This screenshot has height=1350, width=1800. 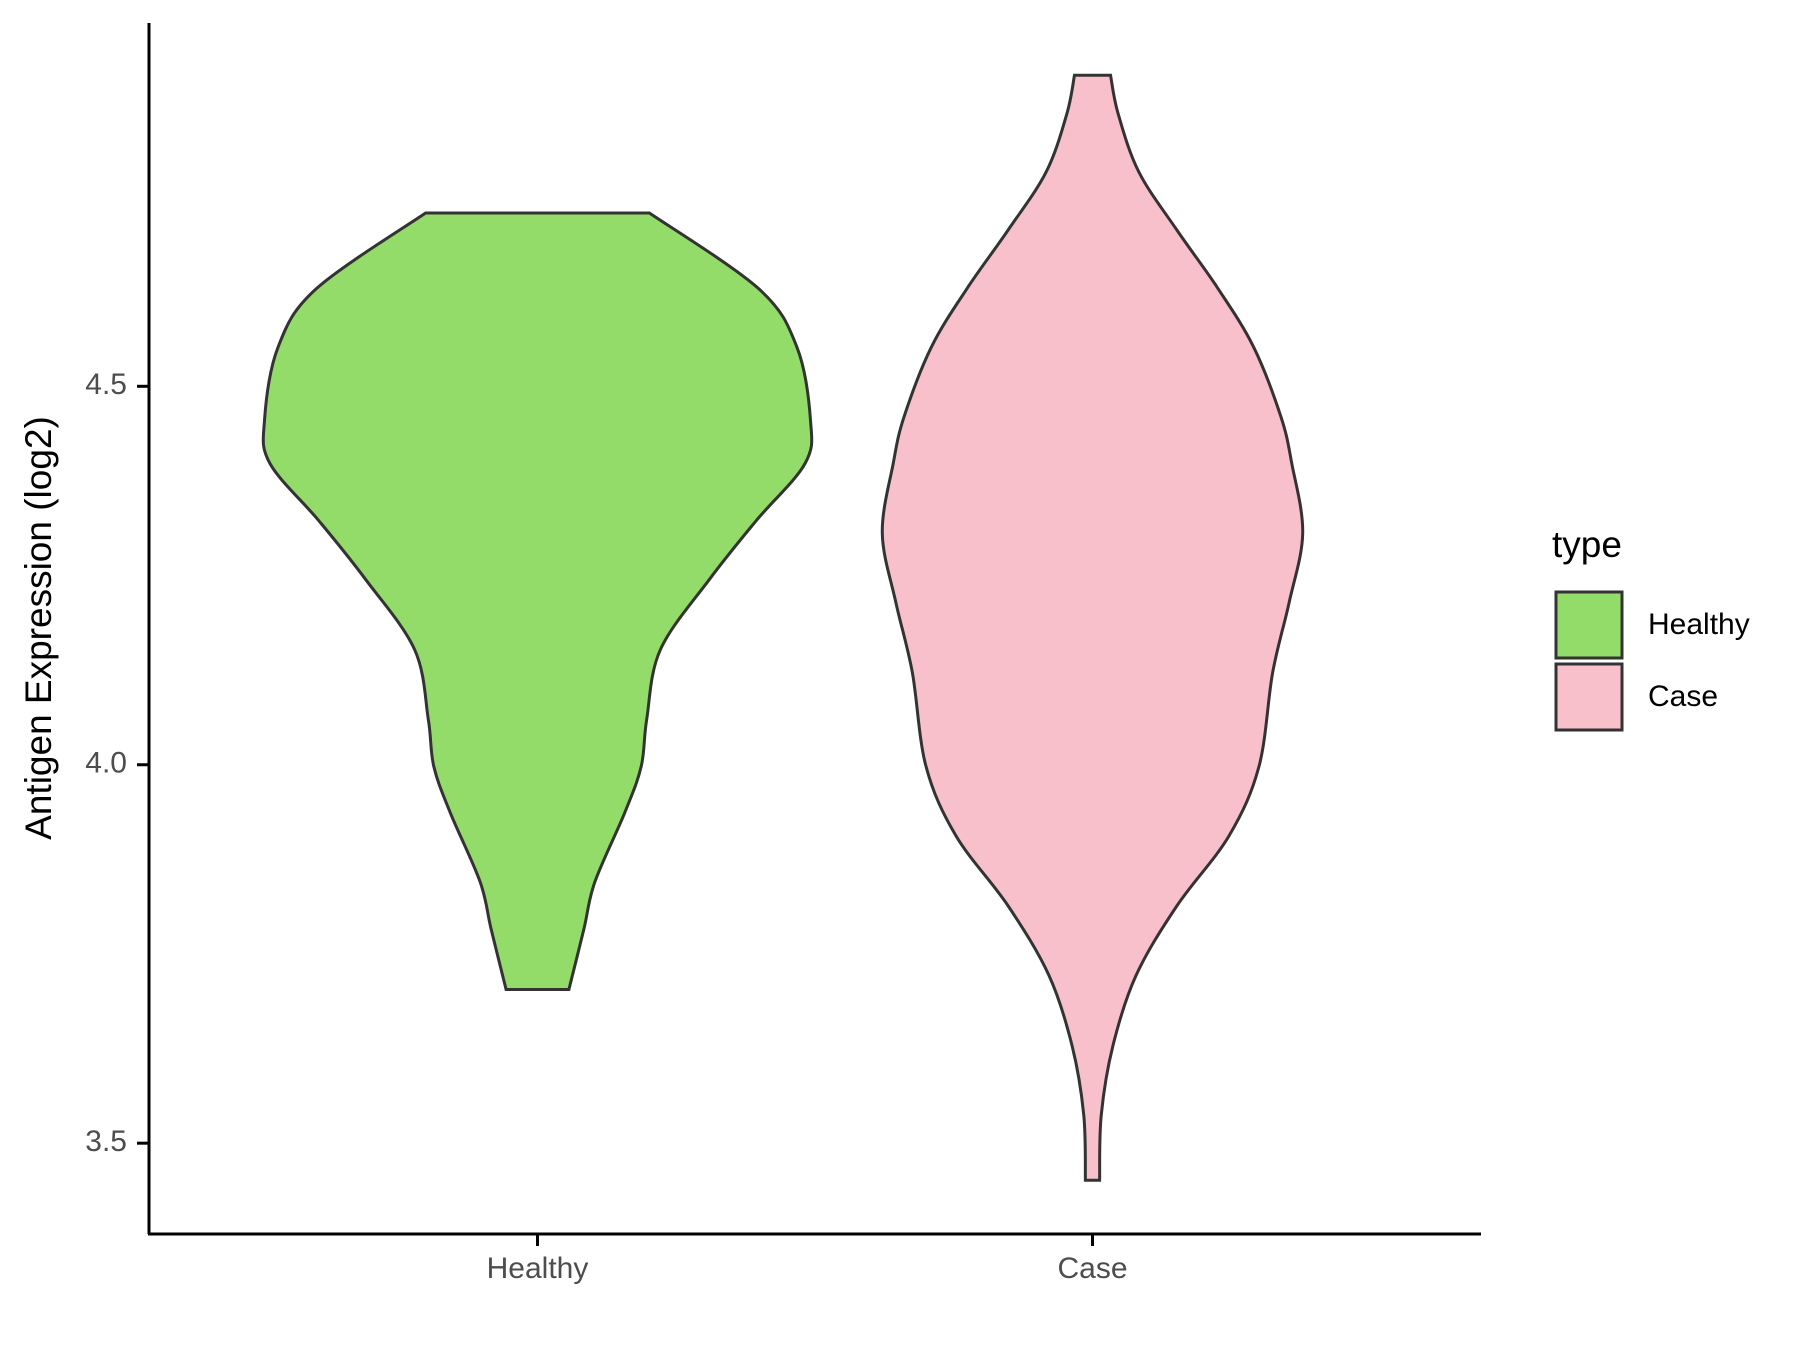 I want to click on y-tick-label: 3.5, so click(x=106, y=1141).